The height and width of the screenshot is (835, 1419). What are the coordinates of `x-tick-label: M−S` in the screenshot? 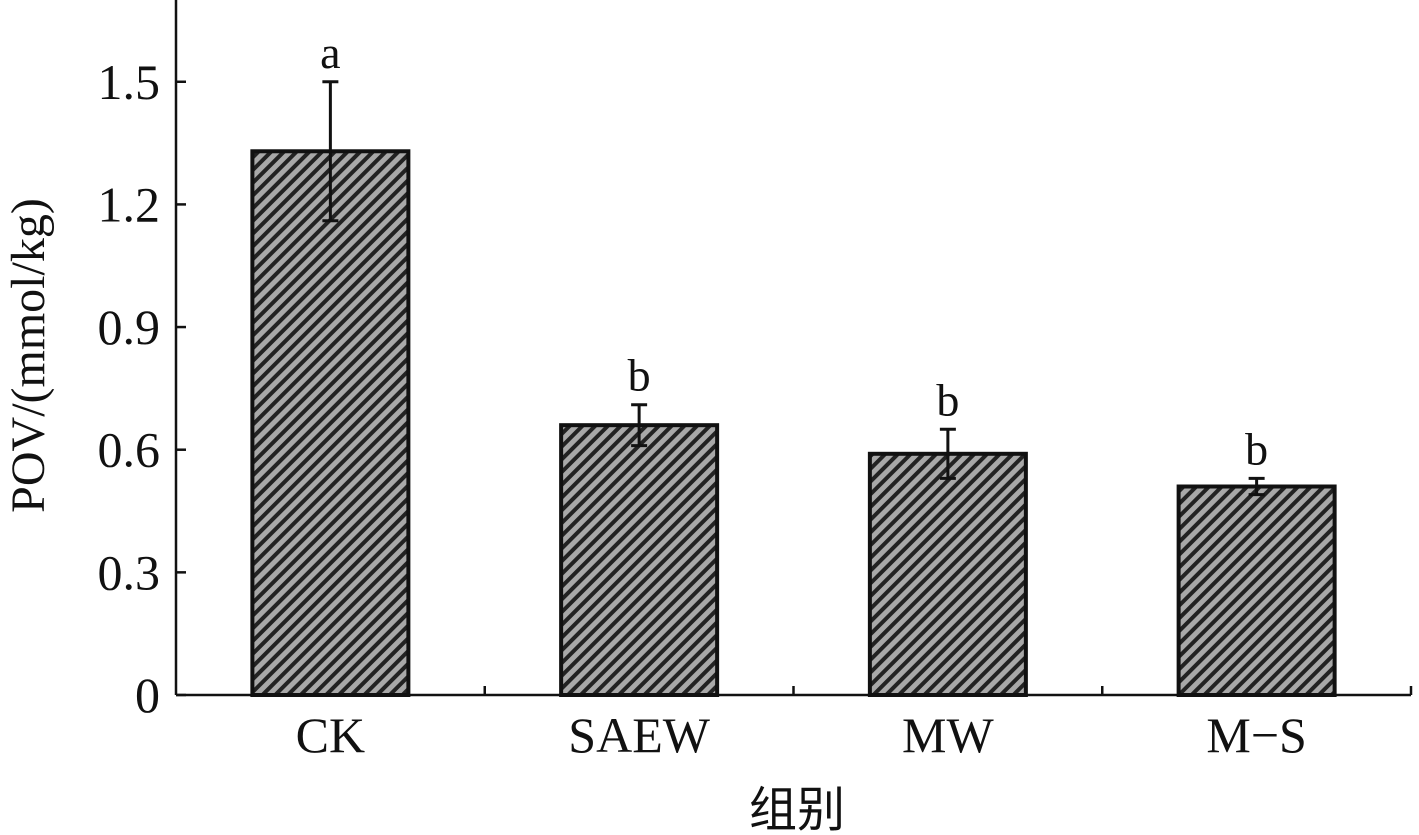 It's located at (1256, 735).